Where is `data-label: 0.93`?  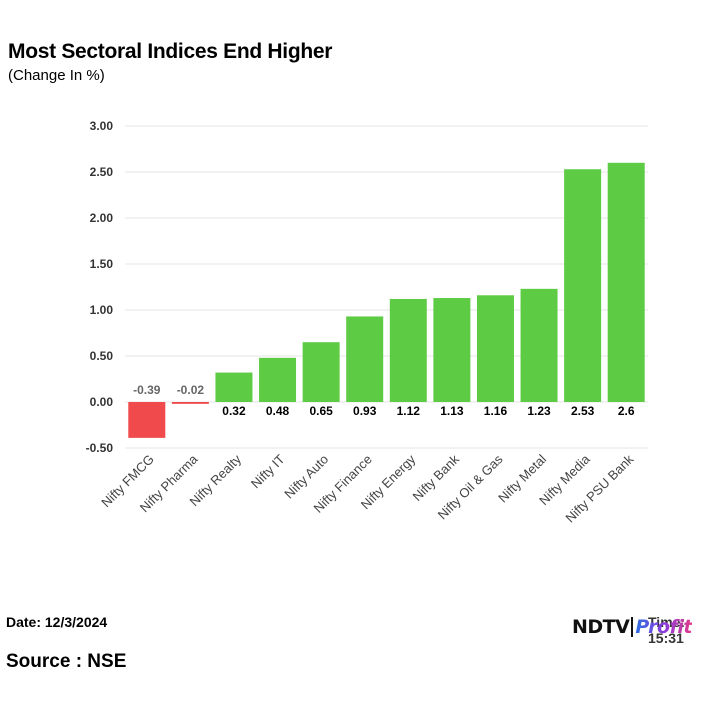 data-label: 0.93 is located at coordinates (365, 411).